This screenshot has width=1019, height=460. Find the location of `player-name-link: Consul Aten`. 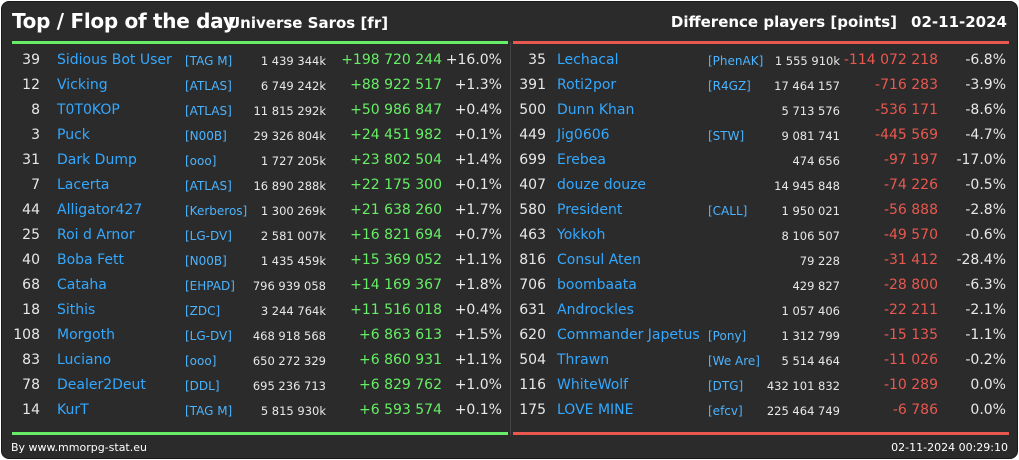

player-name-link: Consul Aten is located at coordinates (599, 260).